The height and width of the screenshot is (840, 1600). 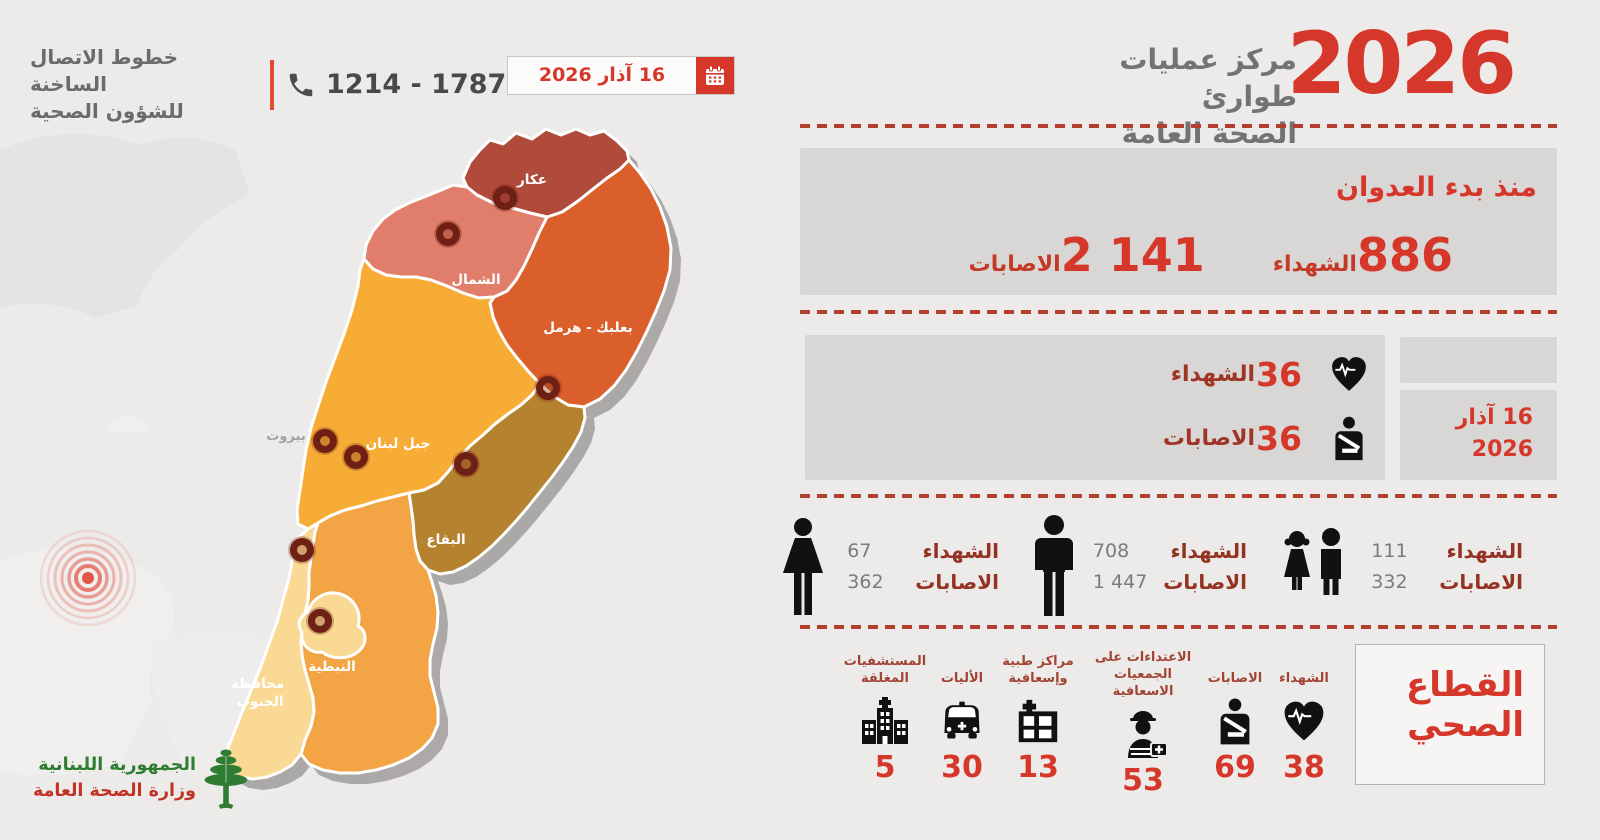 I want to click on page-title: مركز عمليات طوارئ الصحة العامة, so click(x=1162, y=97).